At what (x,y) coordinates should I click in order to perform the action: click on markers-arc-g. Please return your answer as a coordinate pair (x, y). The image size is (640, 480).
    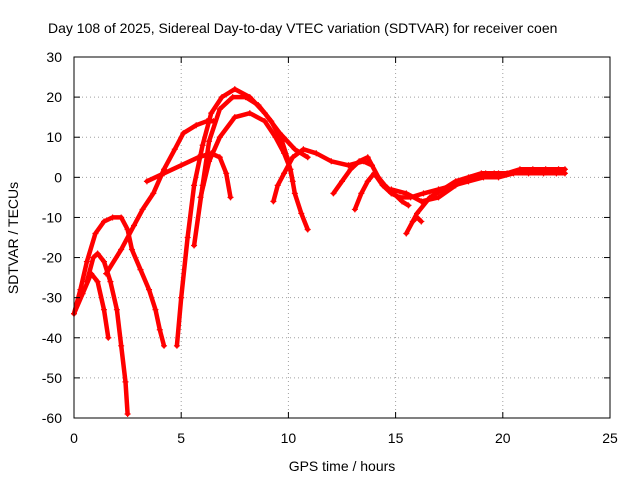
    Looking at the image, I should click on (243, 171).